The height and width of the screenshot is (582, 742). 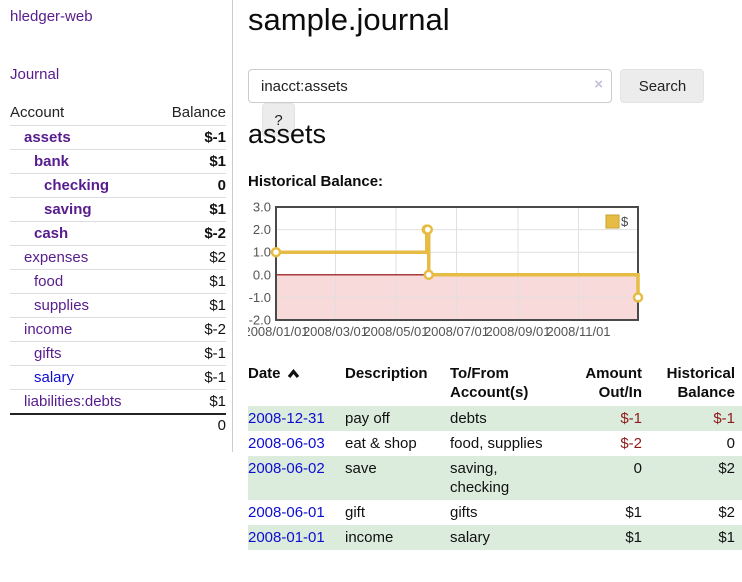 I want to click on clear-search-icon: ×, so click(x=598, y=84).